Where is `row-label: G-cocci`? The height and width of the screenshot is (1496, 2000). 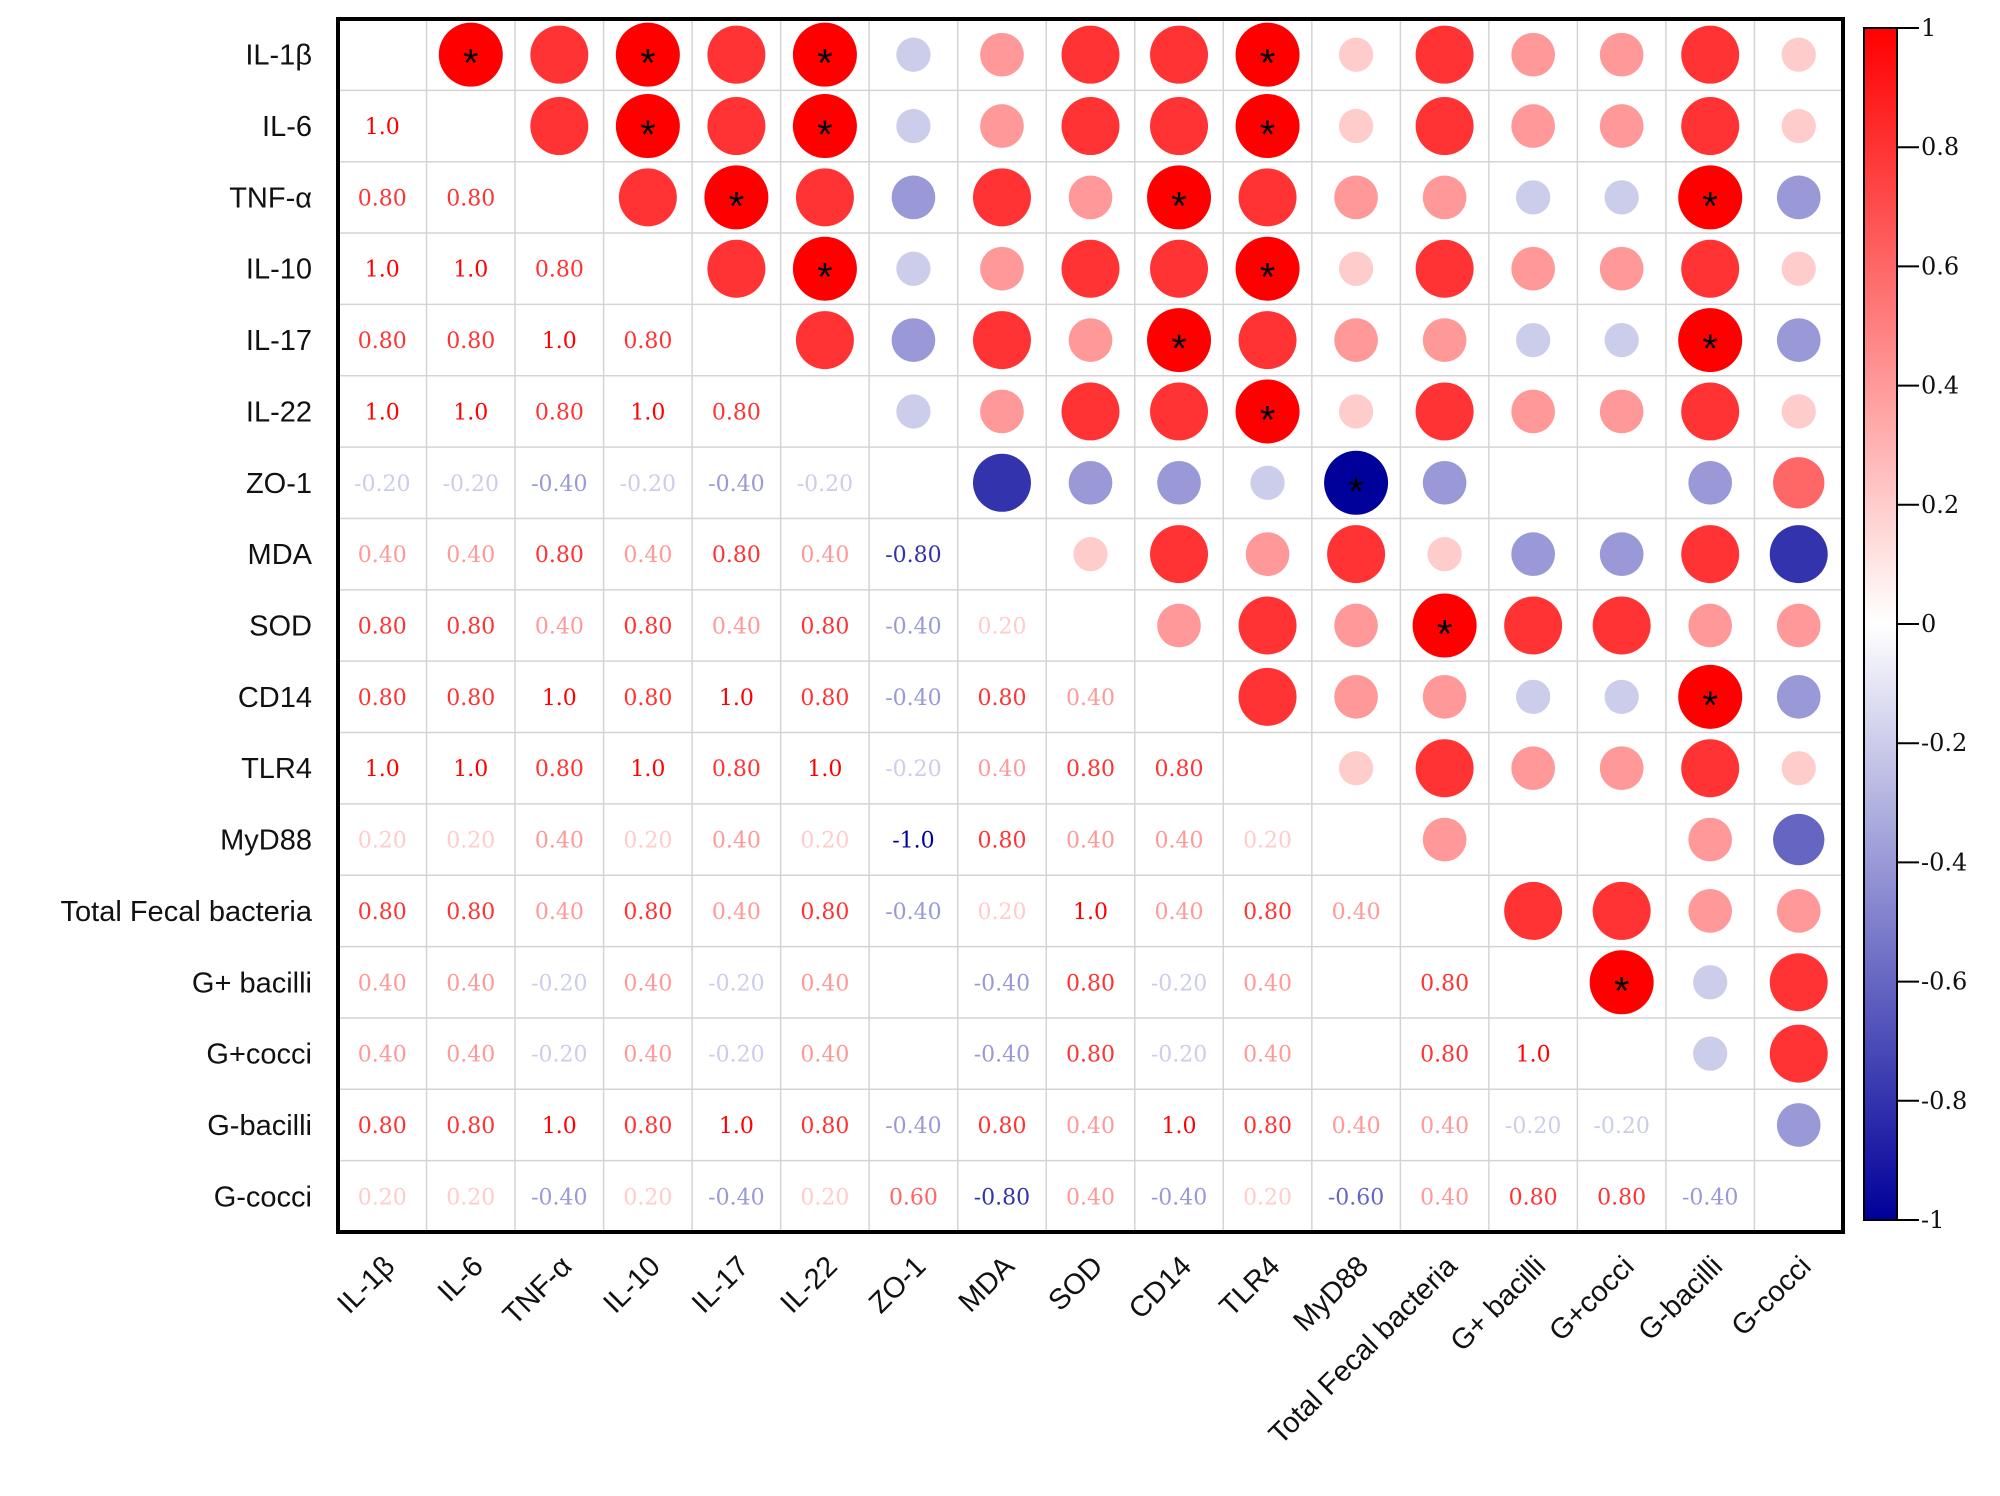 row-label: G-cocci is located at coordinates (263, 1197).